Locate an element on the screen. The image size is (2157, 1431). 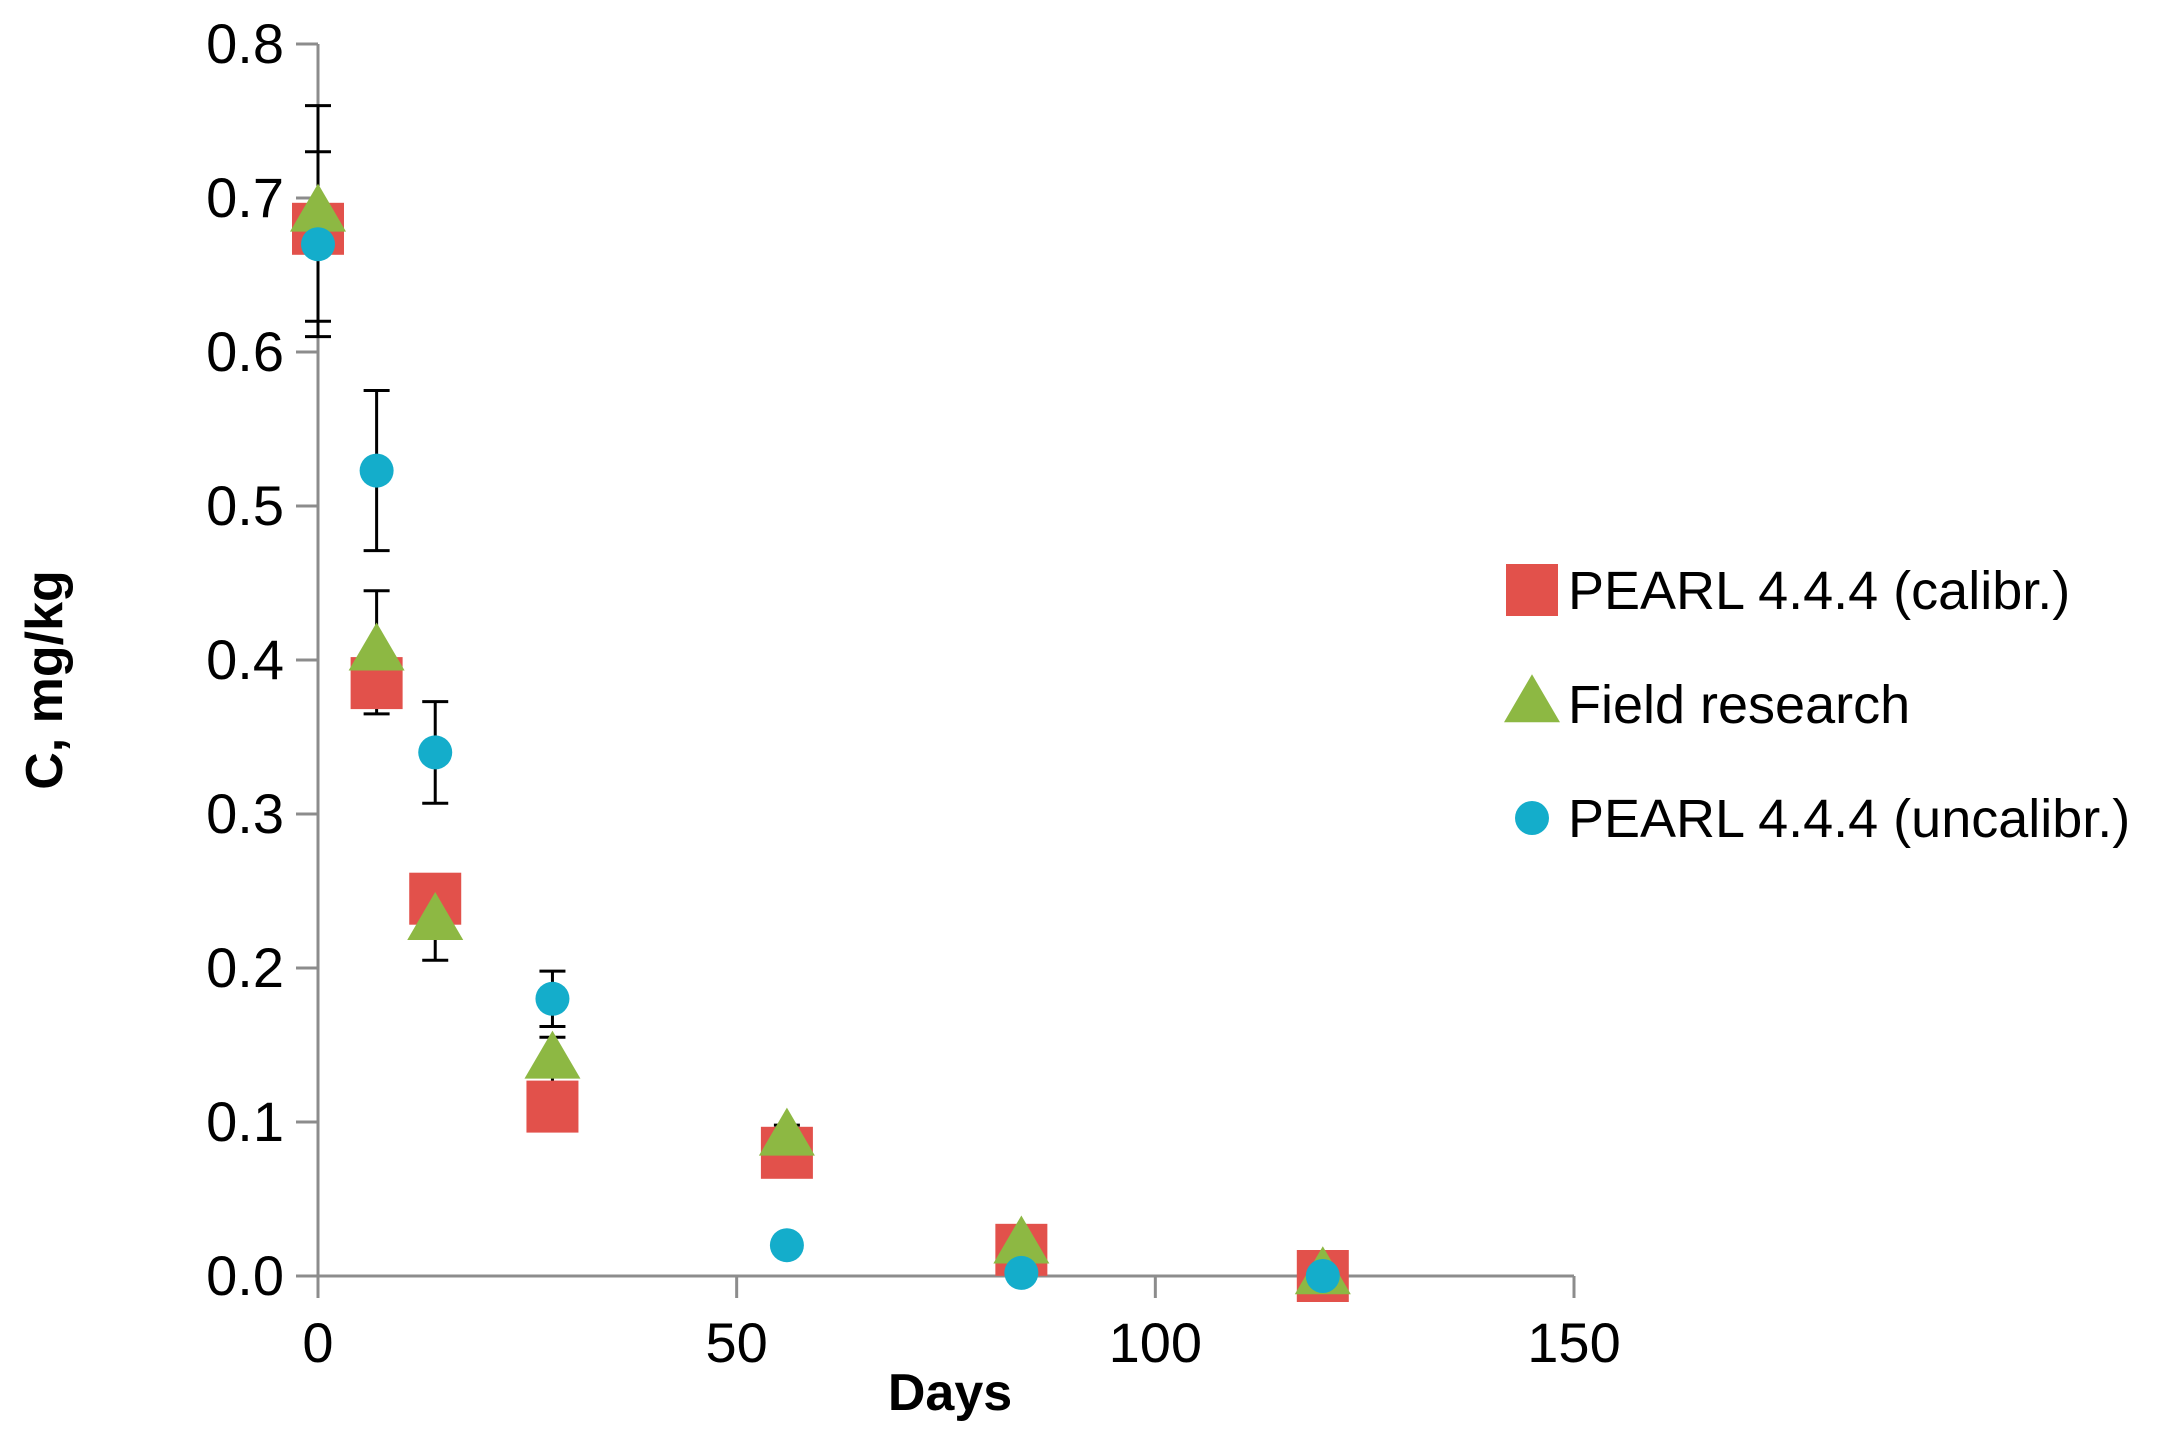
x-tick-label: 50 is located at coordinates (737, 1342).